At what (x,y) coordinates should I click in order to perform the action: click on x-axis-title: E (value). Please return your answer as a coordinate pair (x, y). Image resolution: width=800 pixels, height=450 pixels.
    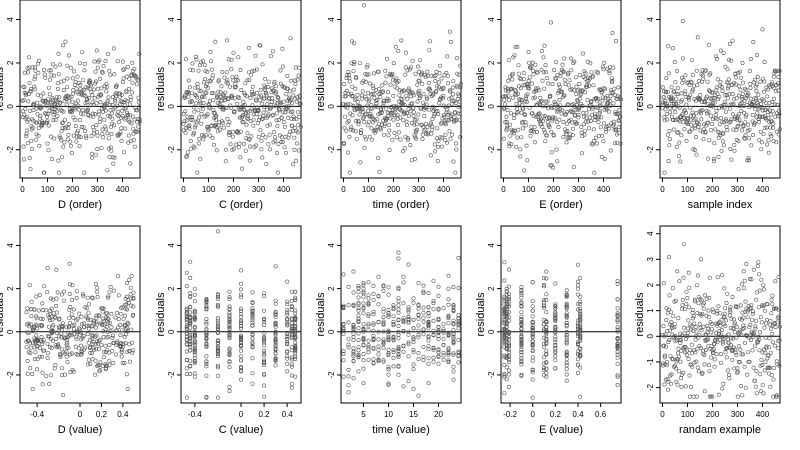
    Looking at the image, I should click on (561, 430).